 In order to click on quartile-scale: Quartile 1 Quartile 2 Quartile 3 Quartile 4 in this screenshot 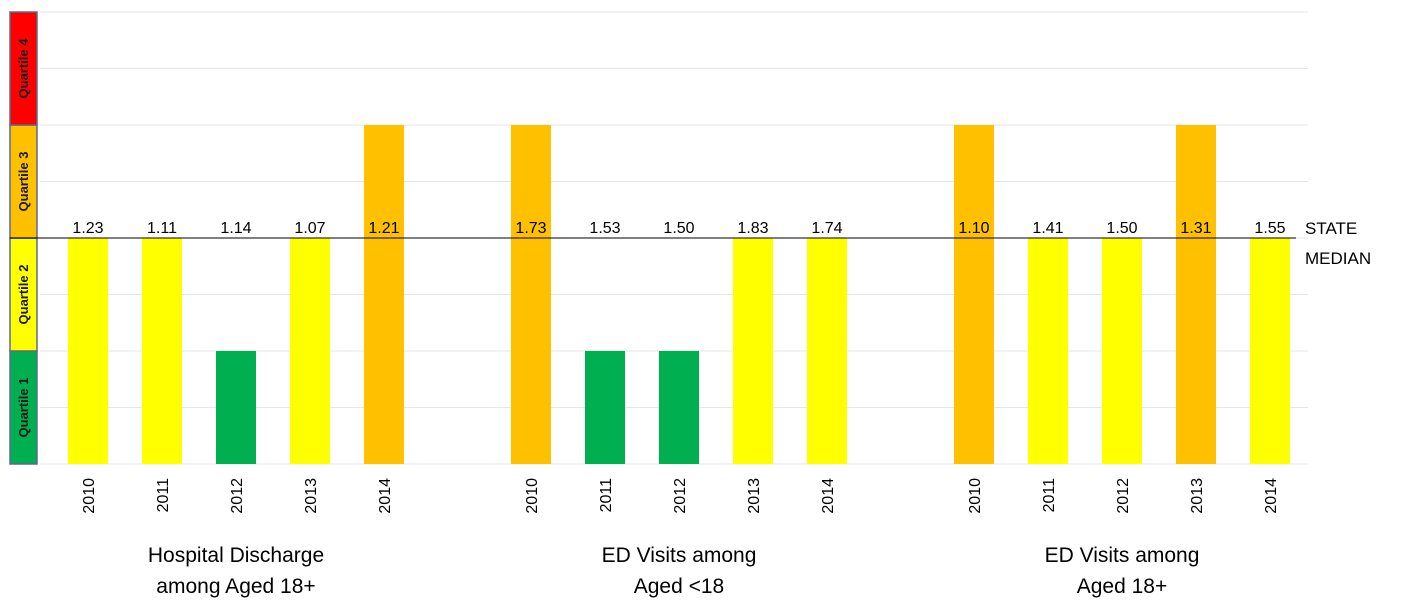, I will do `click(23, 238)`.